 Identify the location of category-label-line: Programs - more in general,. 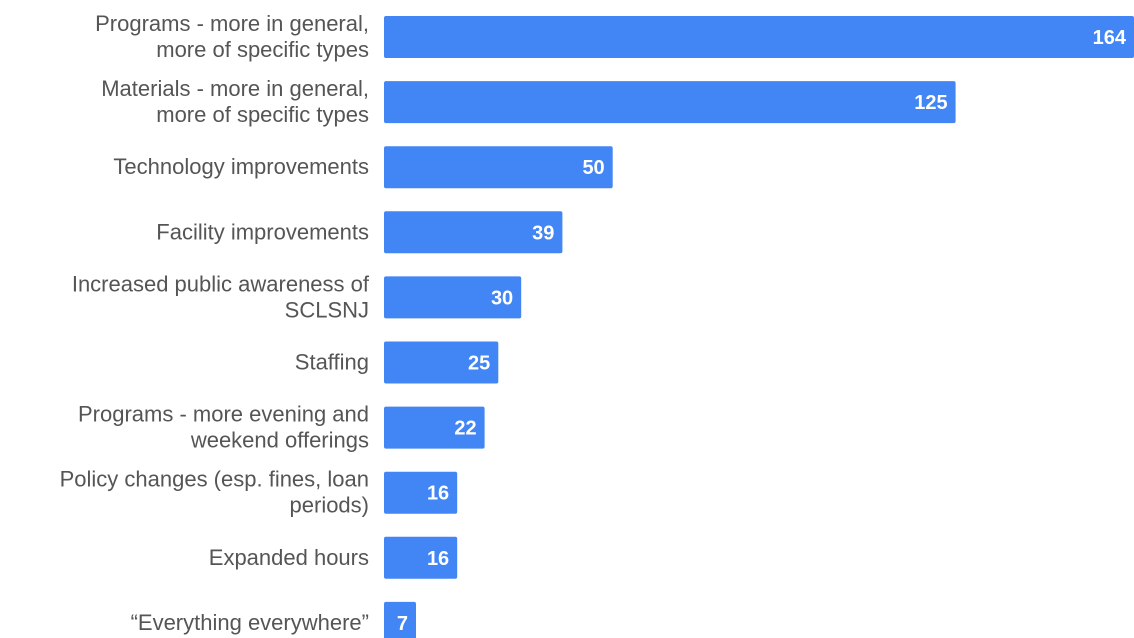
(232, 23).